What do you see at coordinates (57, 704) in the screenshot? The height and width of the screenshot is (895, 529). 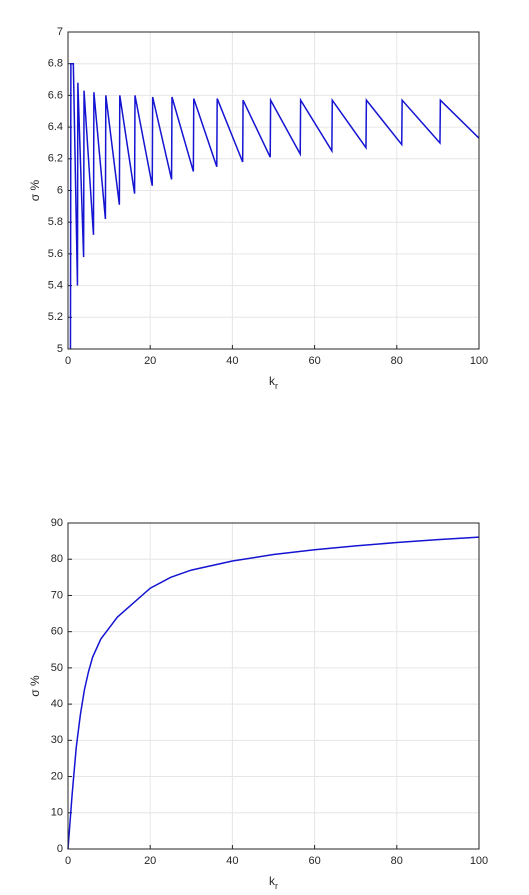 I see `y-tick-label: 40` at bounding box center [57, 704].